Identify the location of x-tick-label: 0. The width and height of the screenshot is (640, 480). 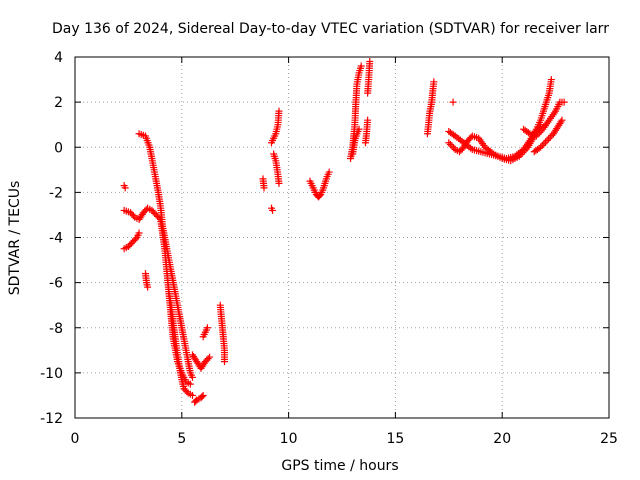
(75, 439).